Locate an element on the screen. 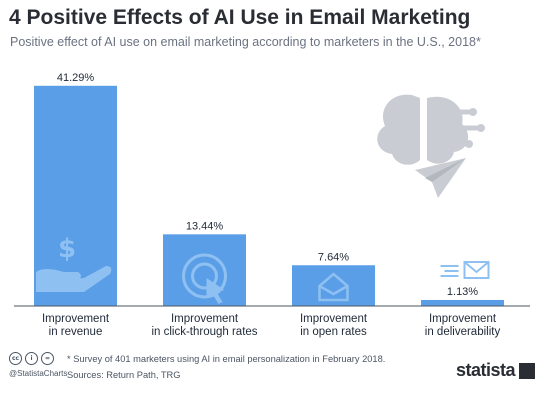 This screenshot has width=540, height=403. hand-shape is located at coordinates (74, 279).